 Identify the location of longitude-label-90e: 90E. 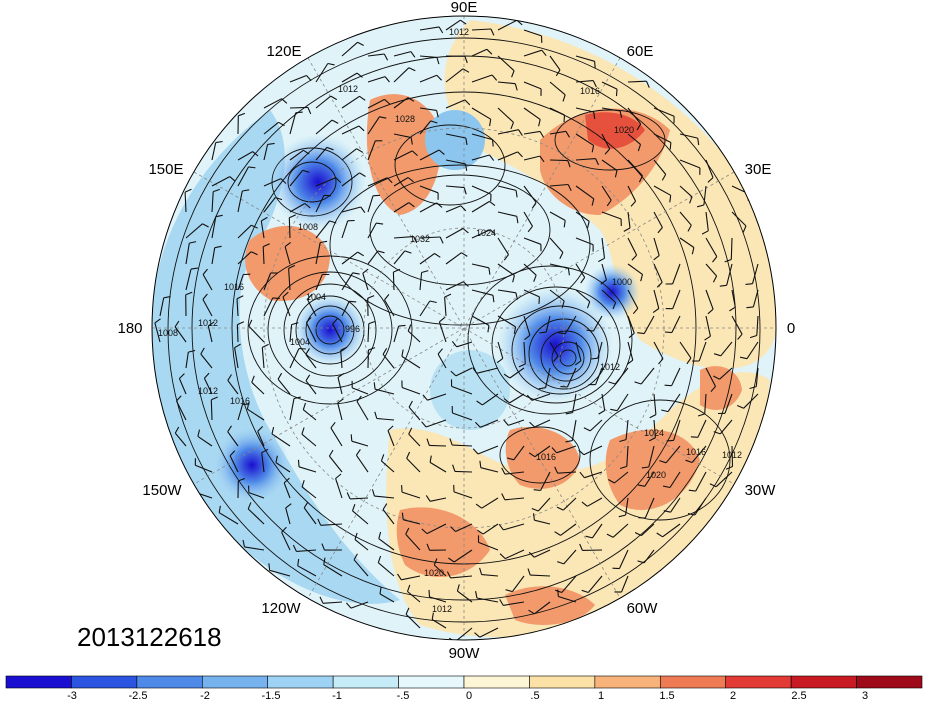
(464, 8).